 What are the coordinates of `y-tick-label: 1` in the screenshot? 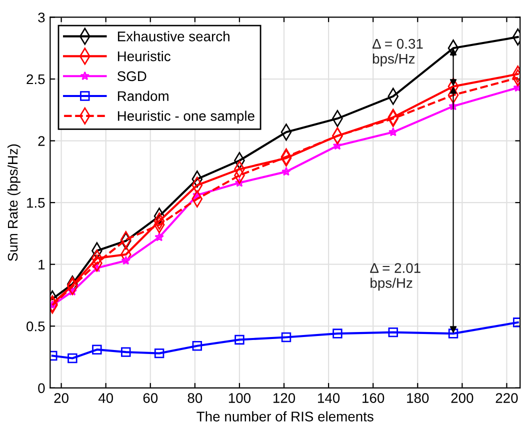 It's located at (41, 265).